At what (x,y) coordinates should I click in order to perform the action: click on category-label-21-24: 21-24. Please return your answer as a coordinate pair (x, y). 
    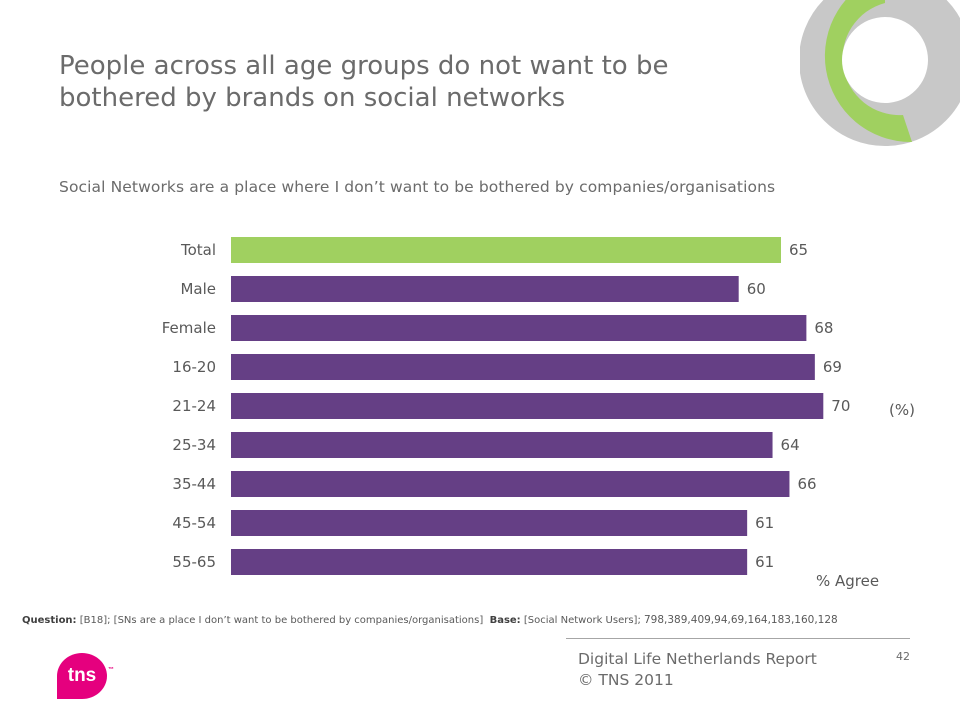
    Looking at the image, I should click on (194, 406).